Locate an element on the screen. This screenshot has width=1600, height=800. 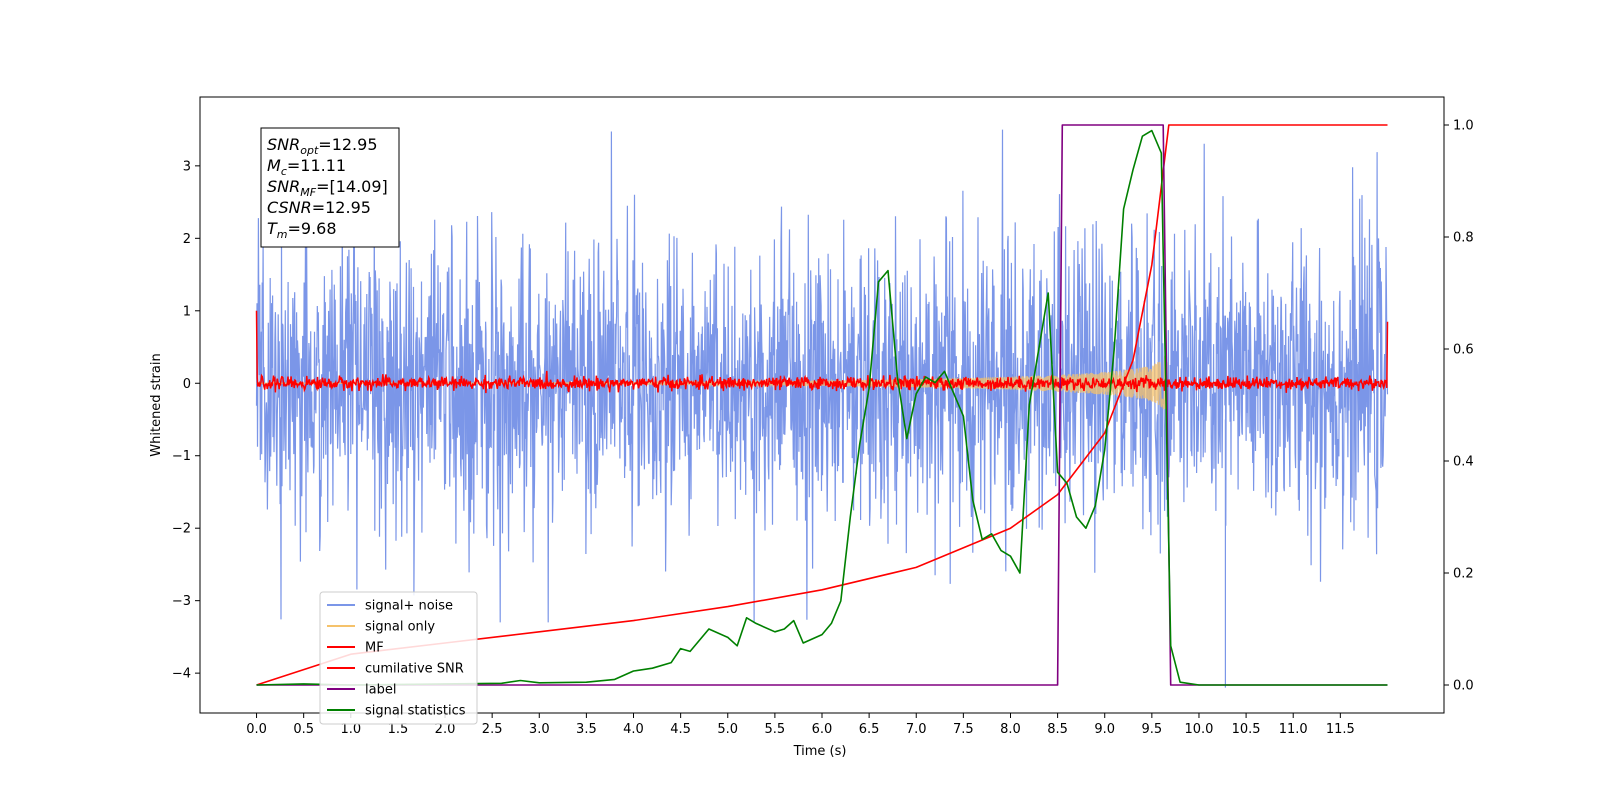
x-tick-label-10-0: 10.0 is located at coordinates (1198, 729).